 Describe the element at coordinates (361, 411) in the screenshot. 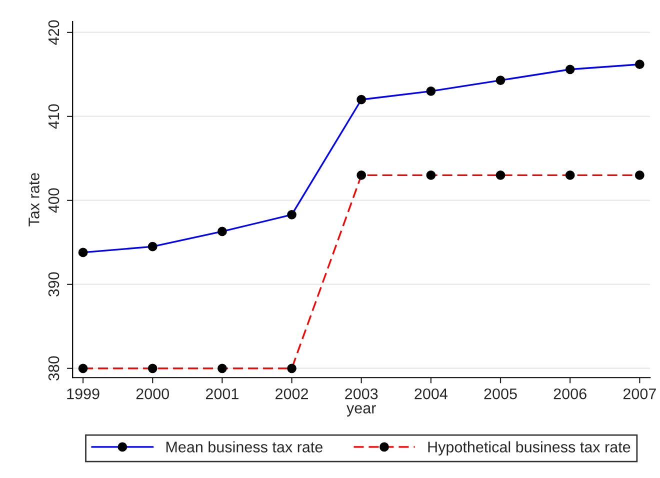

I see `x-axis-title: year` at that location.